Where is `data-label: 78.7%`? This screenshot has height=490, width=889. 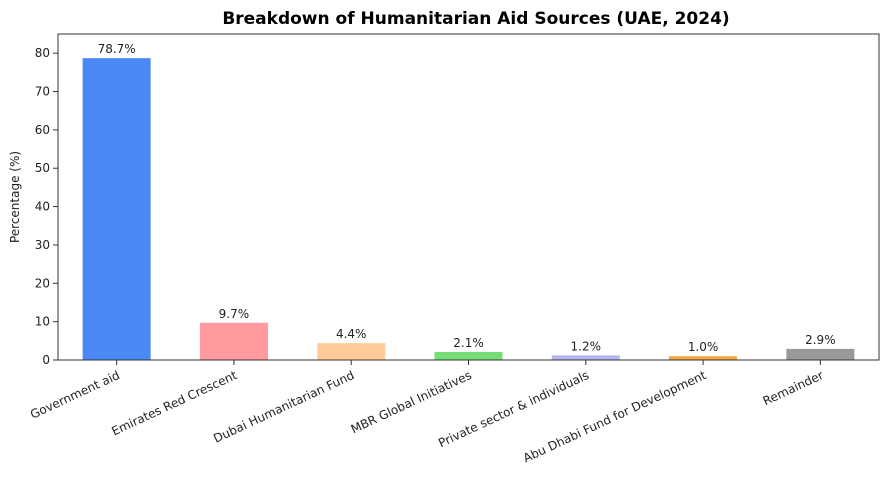
data-label: 78.7% is located at coordinates (117, 49).